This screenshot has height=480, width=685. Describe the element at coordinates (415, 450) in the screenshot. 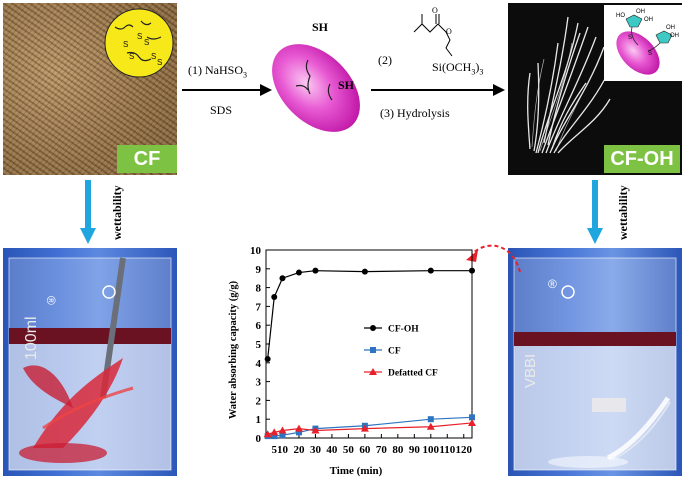

I see `x-tick-label: 90` at that location.